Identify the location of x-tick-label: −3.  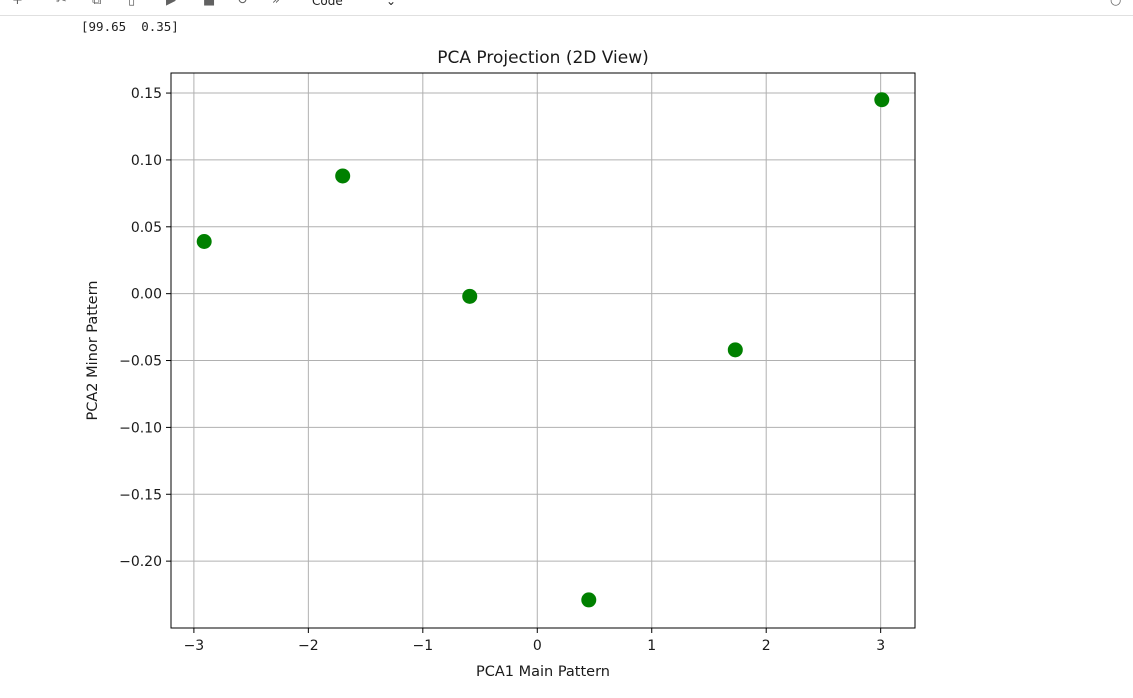
(194, 646).